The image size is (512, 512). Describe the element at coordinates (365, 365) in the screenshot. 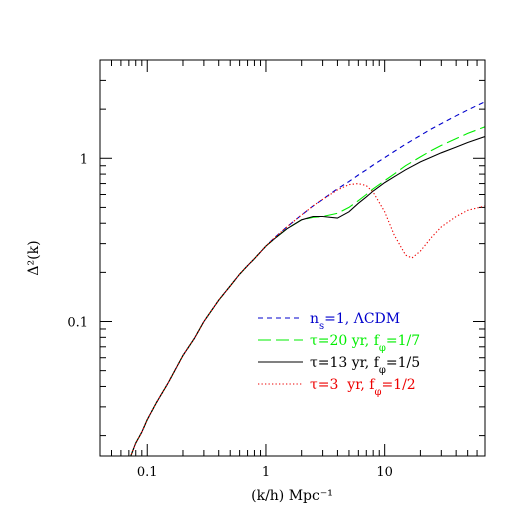

I see `legend-label-3: τ=13 yr, fφ=1/5` at that location.